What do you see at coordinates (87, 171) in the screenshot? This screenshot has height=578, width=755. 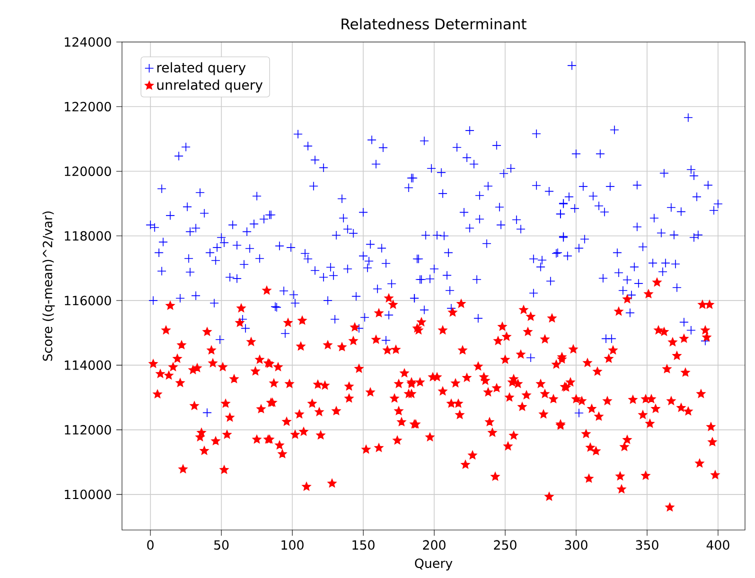 I see `y-tick-label: 120000` at bounding box center [87, 171].